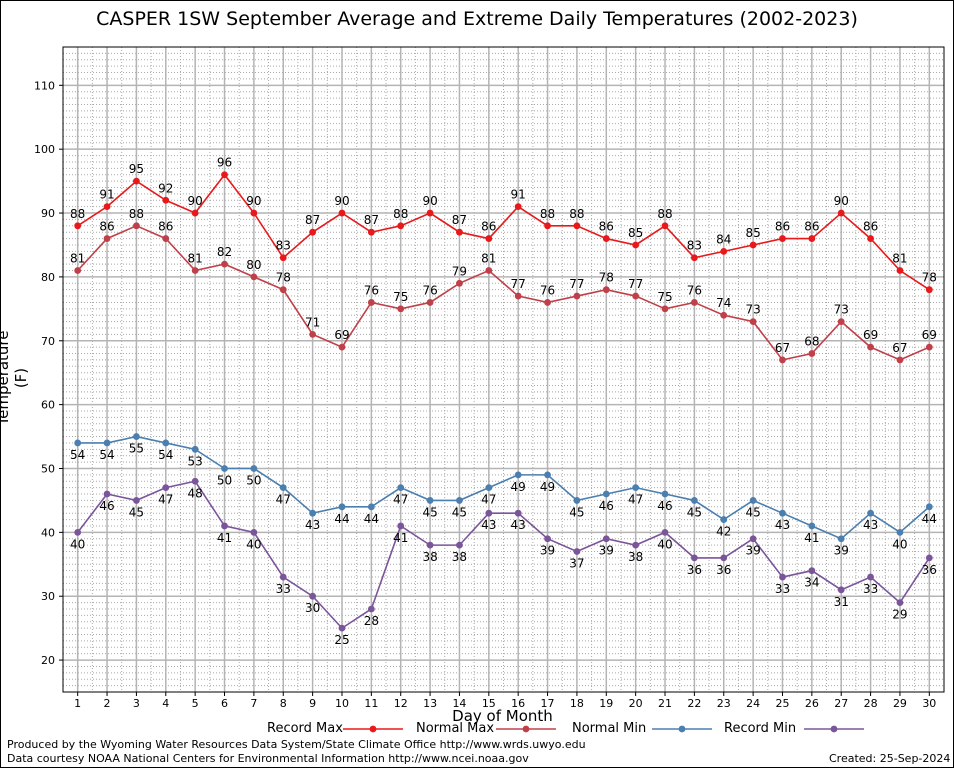 The image size is (954, 768). What do you see at coordinates (401, 703) in the screenshot?
I see `x-tick-label: 12` at bounding box center [401, 703].